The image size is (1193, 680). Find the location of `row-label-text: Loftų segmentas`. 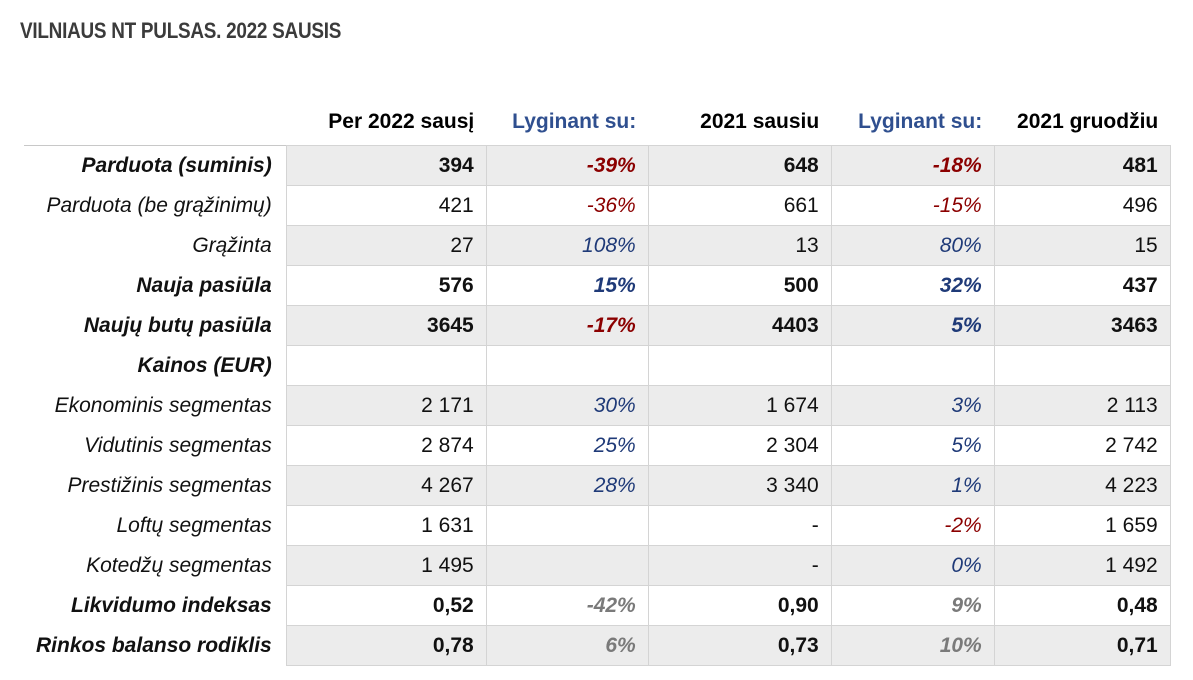

row-label-text: Loftų segmentas is located at coordinates (194, 525).